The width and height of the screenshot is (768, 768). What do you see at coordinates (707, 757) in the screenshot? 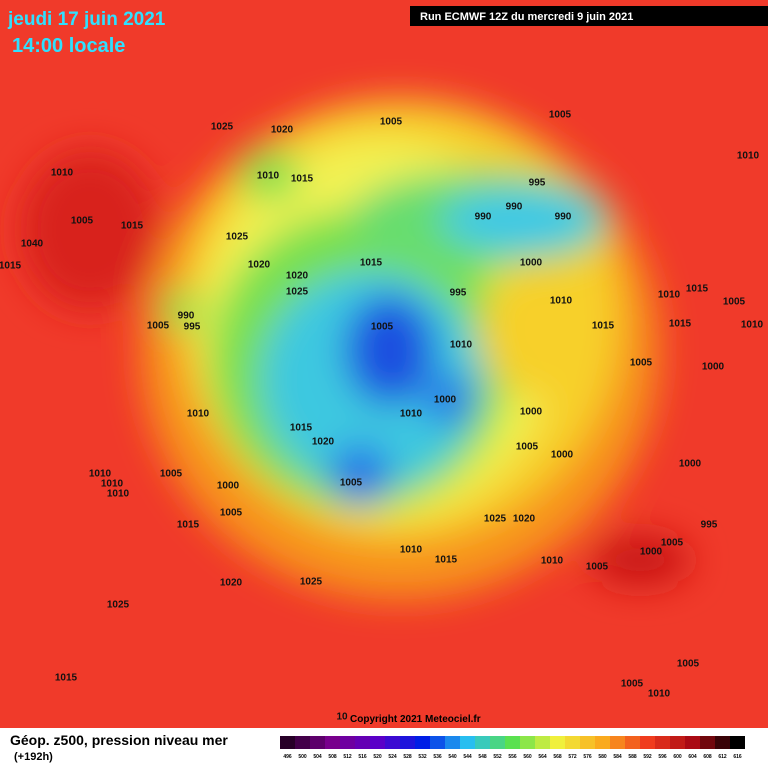
I see `legend-label: 608` at bounding box center [707, 757].